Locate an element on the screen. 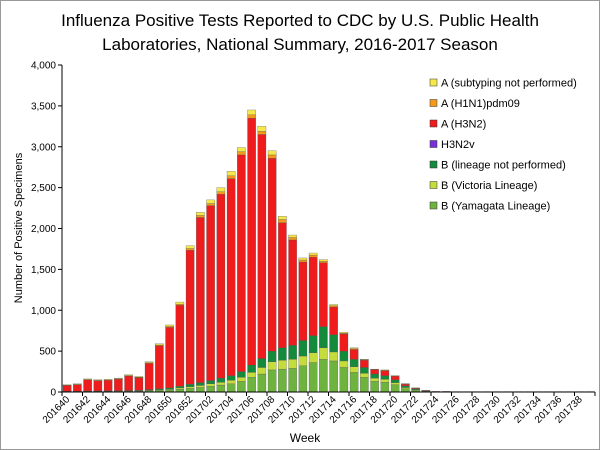  x-axis-label: Week is located at coordinates (305, 438).